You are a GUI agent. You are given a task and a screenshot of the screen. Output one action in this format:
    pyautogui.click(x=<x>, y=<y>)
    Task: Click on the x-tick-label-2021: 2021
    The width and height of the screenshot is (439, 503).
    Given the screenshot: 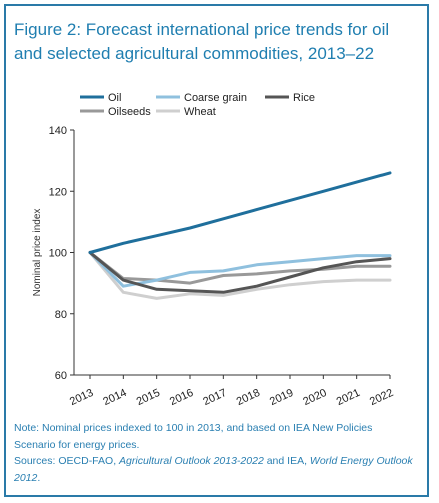 What is the action you would take?
    pyautogui.click(x=348, y=397)
    